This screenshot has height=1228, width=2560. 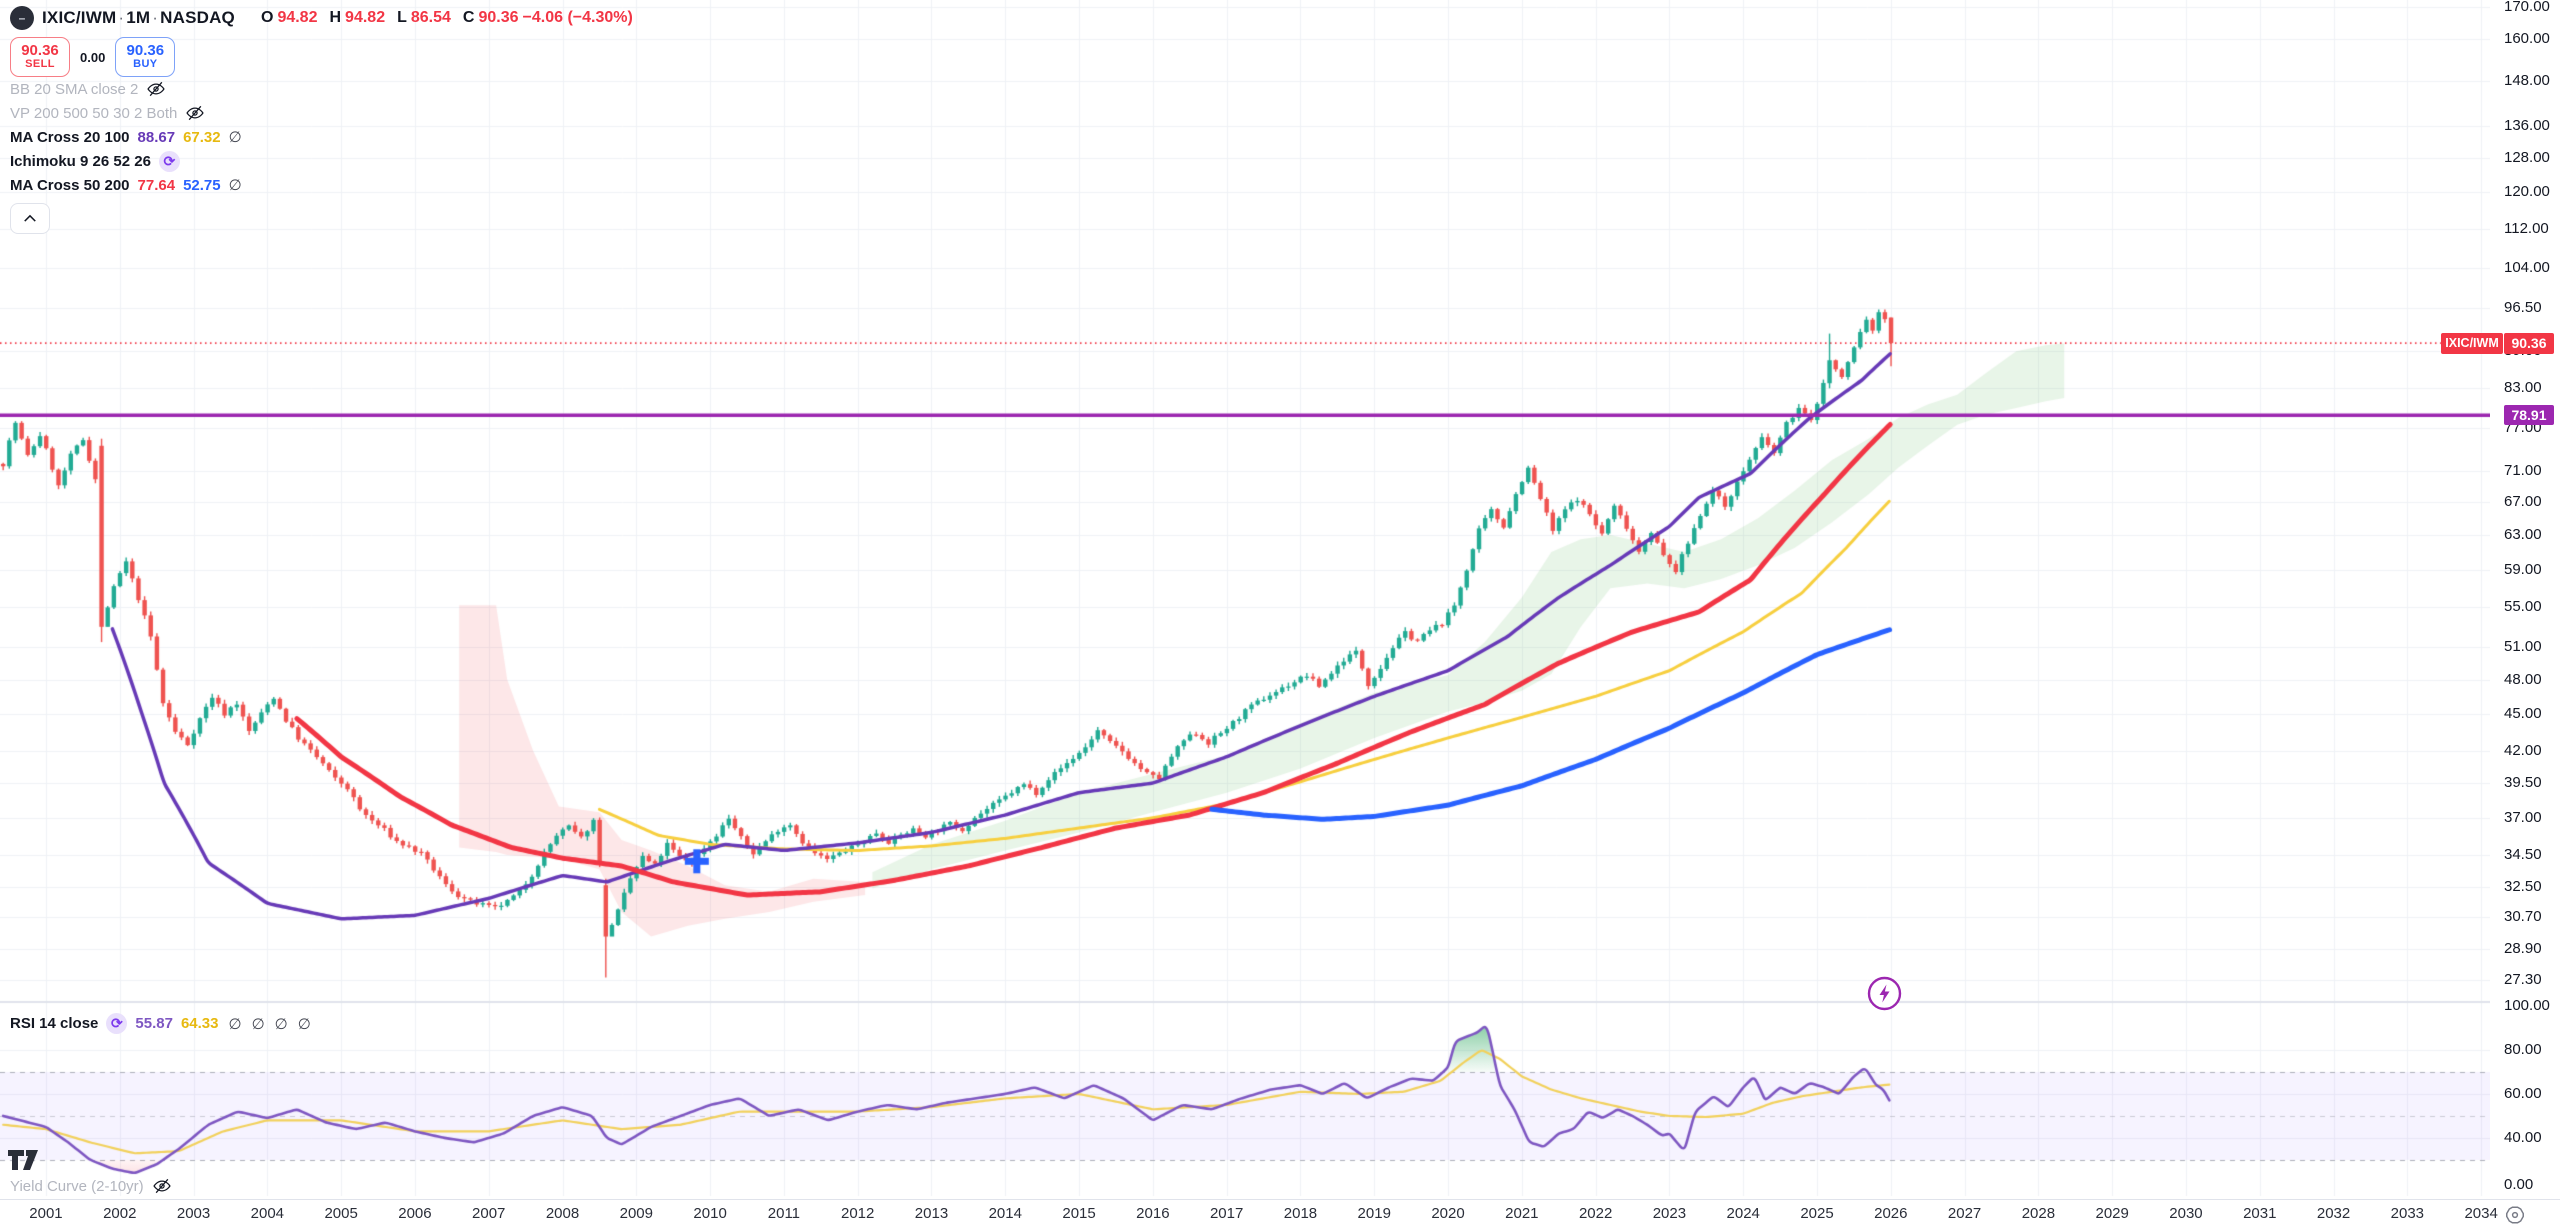 I want to click on low-label: L, so click(x=402, y=17).